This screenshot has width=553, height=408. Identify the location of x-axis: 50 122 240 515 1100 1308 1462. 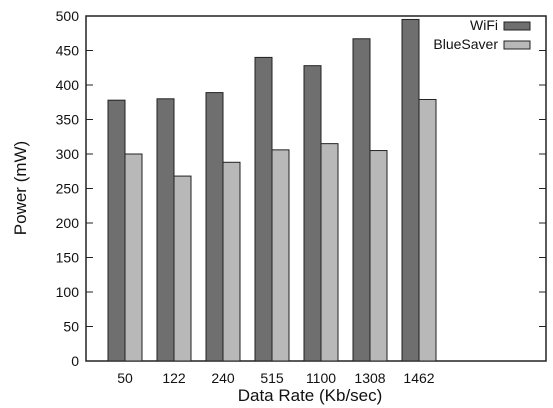
(276, 370).